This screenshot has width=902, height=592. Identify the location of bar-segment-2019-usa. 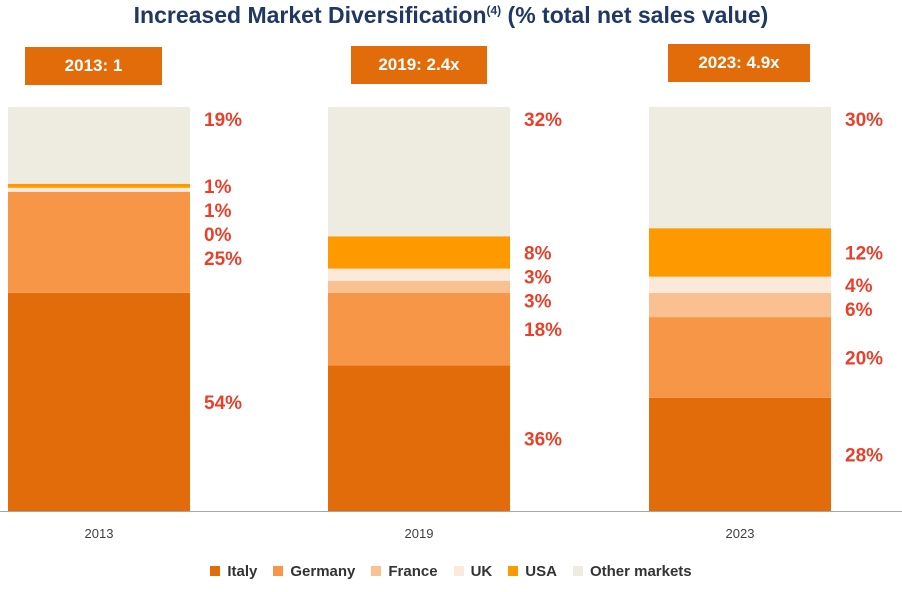
(419, 252).